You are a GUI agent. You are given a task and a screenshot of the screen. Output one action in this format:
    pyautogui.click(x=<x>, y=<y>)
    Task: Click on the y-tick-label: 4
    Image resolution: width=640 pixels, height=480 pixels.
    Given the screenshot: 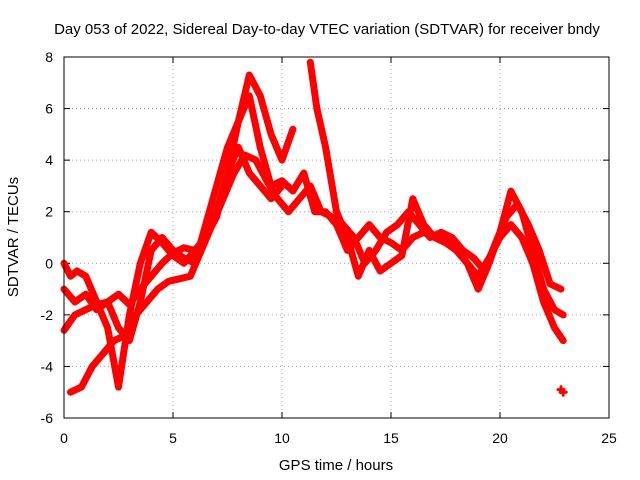 What is the action you would take?
    pyautogui.click(x=49, y=160)
    